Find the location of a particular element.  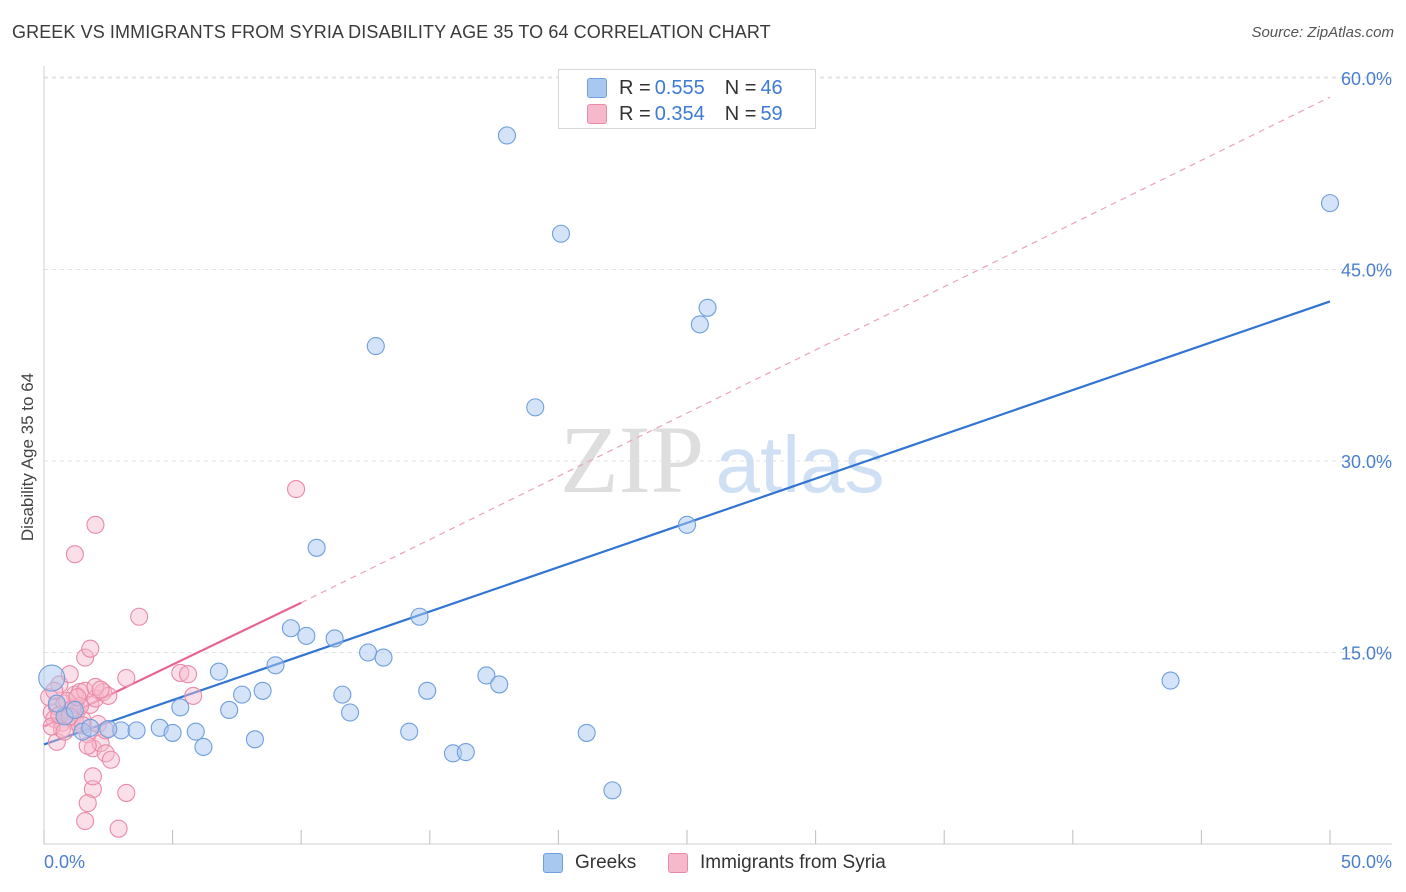

legend-r-value: 0.354 is located at coordinates (679, 113).